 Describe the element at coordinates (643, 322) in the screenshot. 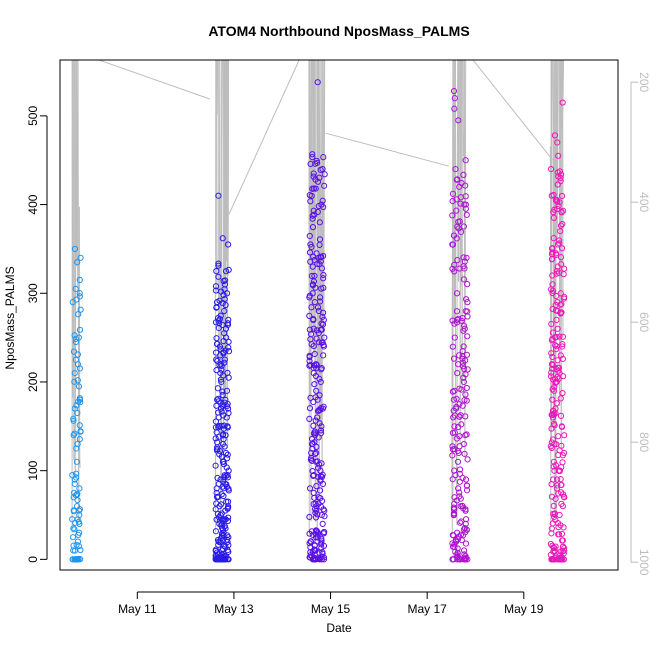

I see `right-tick-label: 600` at that location.